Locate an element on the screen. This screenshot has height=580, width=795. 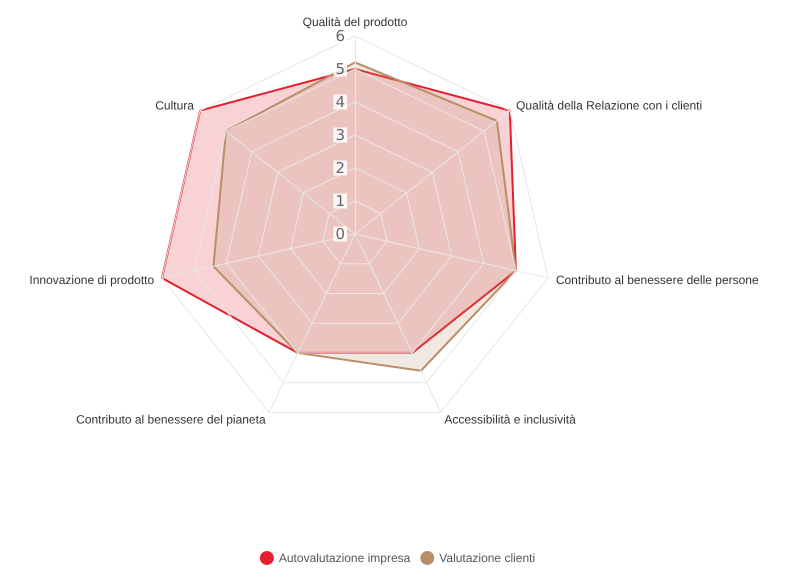
y-tick-label: 4 is located at coordinates (340, 102).